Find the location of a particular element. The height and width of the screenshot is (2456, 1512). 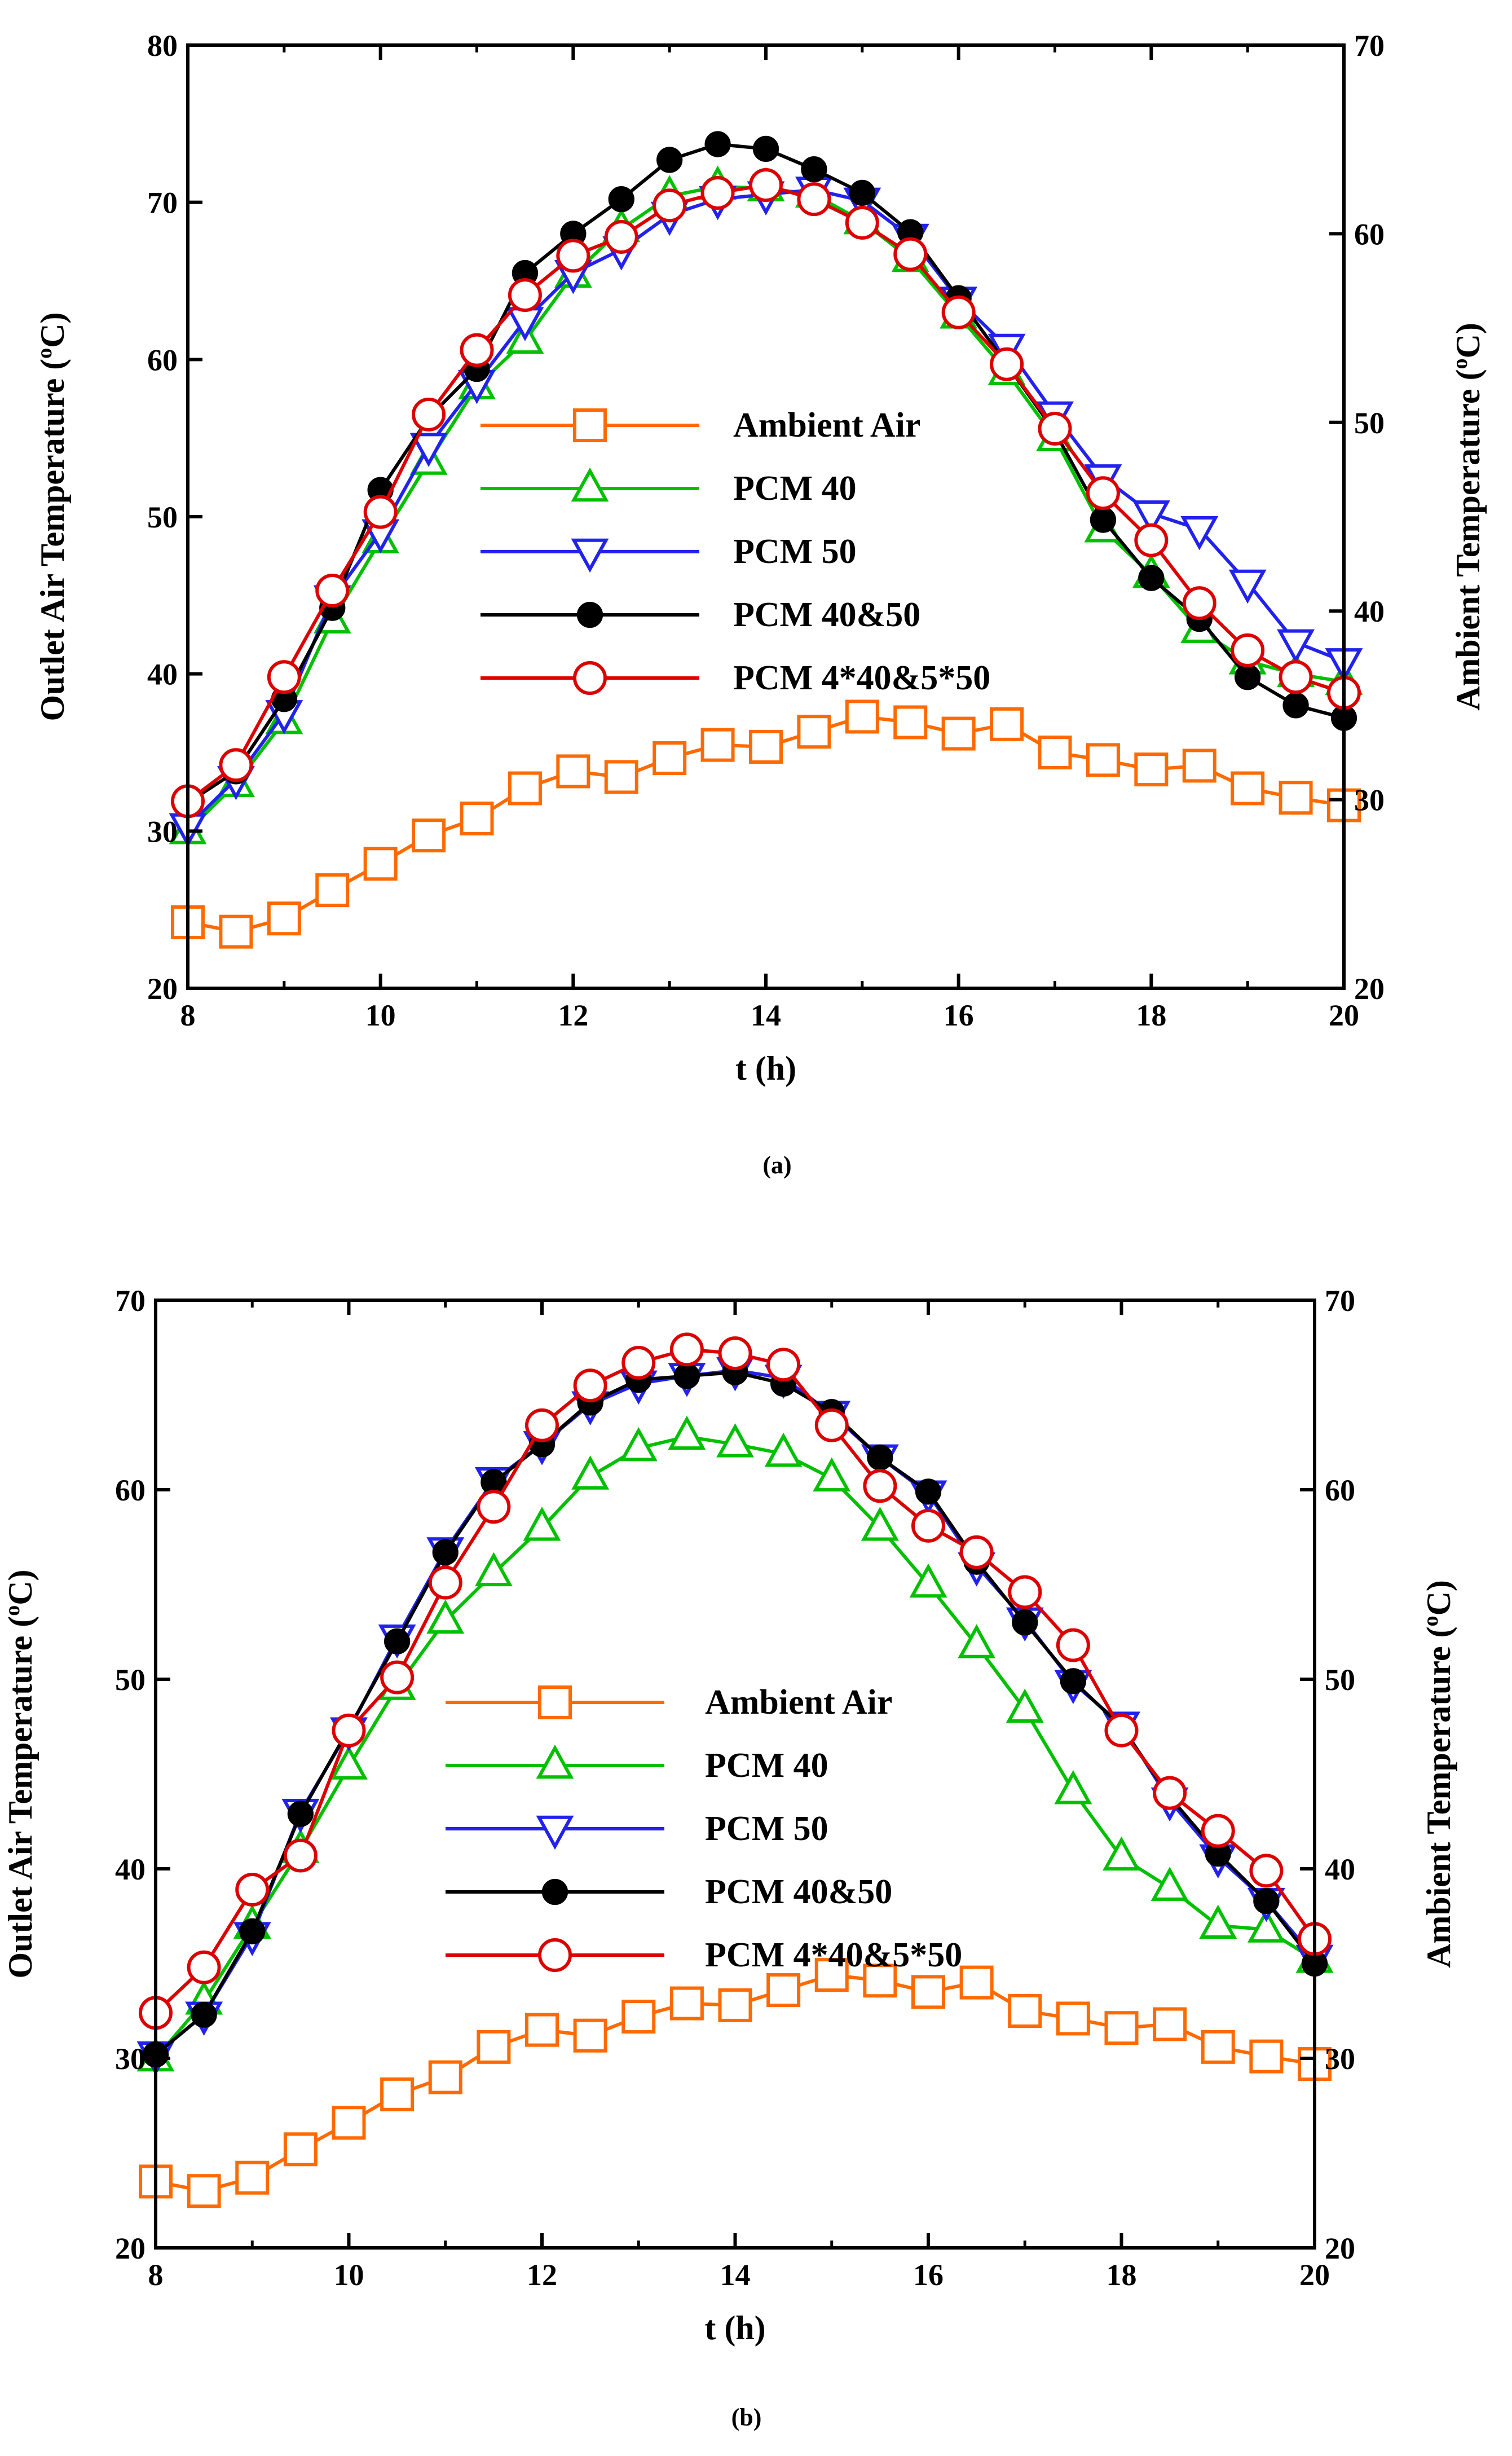

y-left-axis-title: Outlet Air Temperature (oC) is located at coordinates (20, 1773).